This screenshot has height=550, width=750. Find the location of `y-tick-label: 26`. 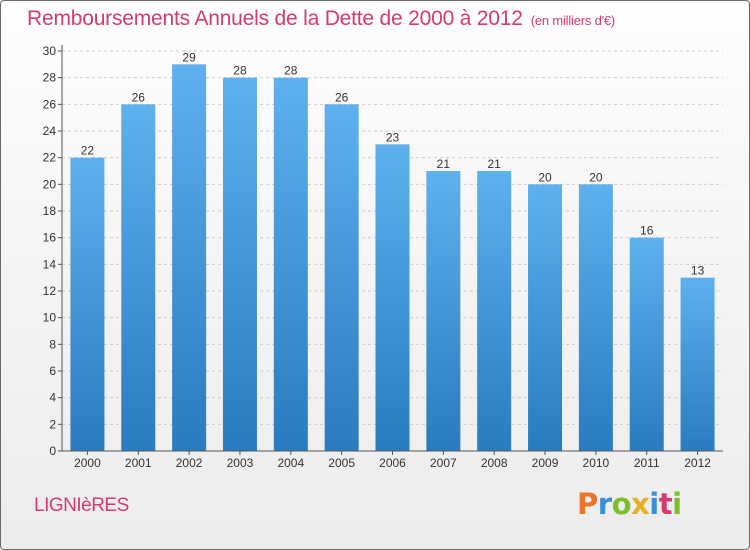

y-tick-label: 26 is located at coordinates (50, 104).